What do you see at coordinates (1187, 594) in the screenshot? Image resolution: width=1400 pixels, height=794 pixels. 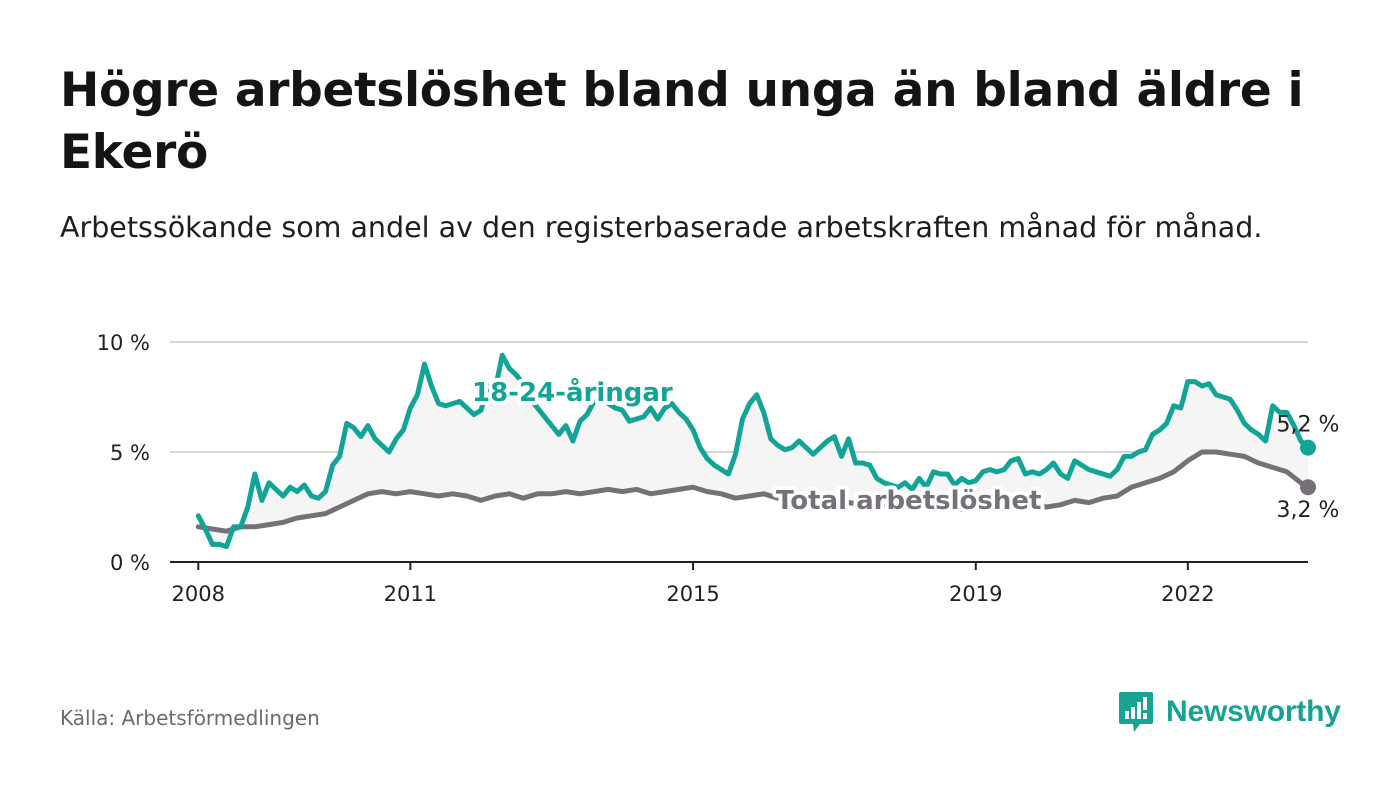 I see `x-tick-label: 2022` at bounding box center [1187, 594].